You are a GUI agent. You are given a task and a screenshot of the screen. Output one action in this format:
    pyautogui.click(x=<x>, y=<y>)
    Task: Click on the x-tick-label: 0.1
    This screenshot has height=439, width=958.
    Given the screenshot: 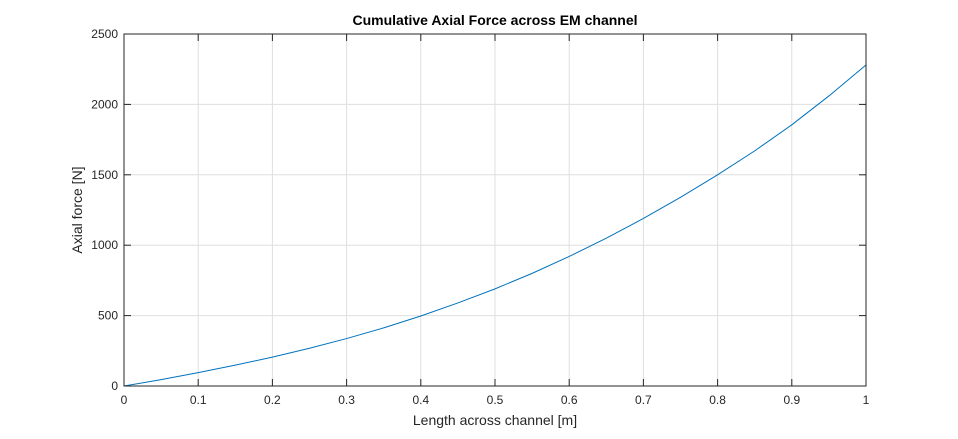 What is the action you would take?
    pyautogui.click(x=198, y=400)
    